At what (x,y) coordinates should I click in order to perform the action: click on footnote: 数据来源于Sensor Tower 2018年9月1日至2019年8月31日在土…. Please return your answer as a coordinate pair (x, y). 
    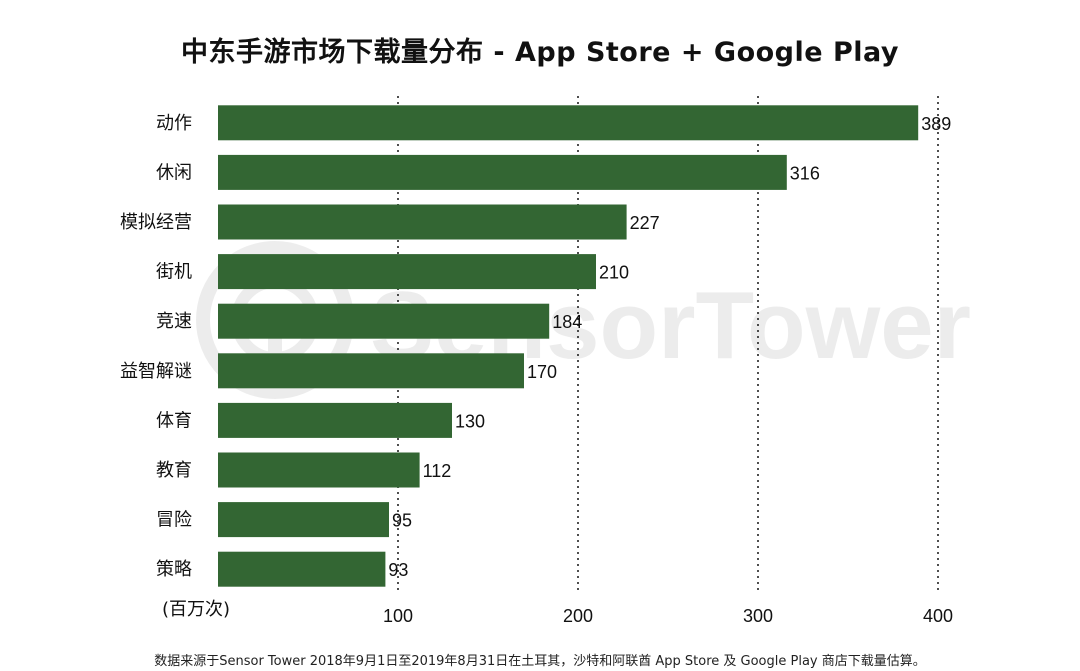
    Looking at the image, I should click on (540, 661).